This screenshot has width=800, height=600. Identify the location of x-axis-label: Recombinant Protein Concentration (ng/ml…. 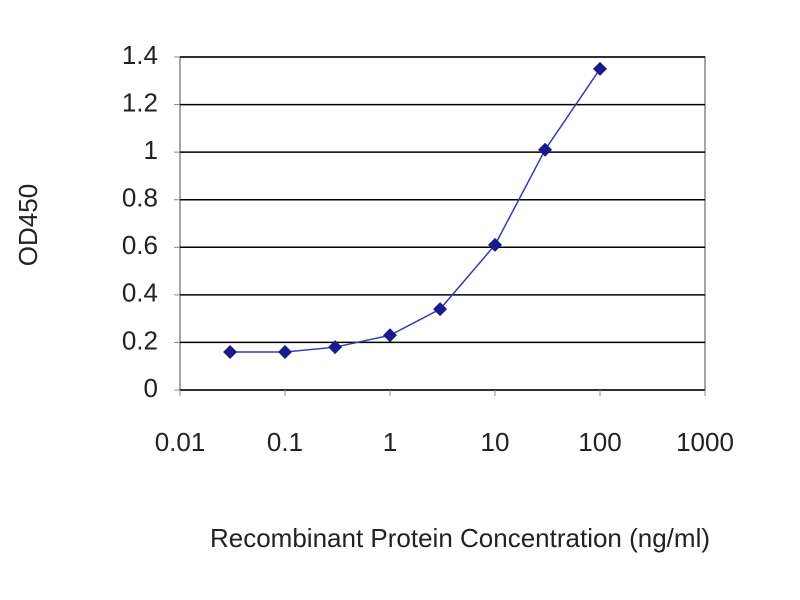
(460, 538).